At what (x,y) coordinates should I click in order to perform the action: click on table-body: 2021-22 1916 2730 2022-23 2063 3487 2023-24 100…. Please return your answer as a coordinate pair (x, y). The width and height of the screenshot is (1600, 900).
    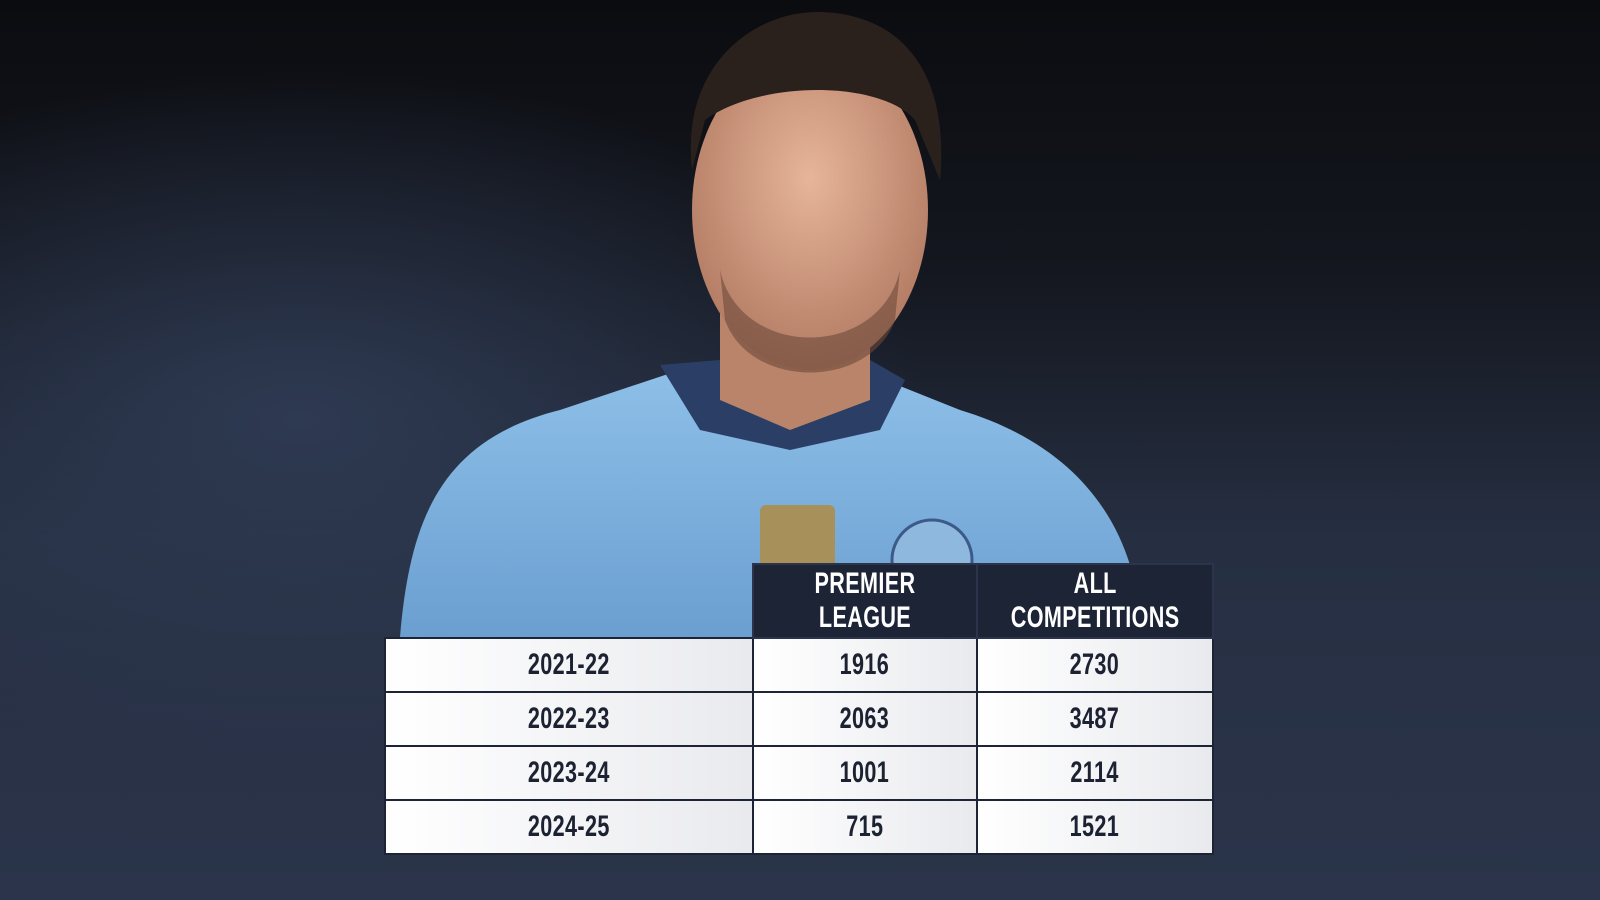
    Looking at the image, I should click on (799, 746).